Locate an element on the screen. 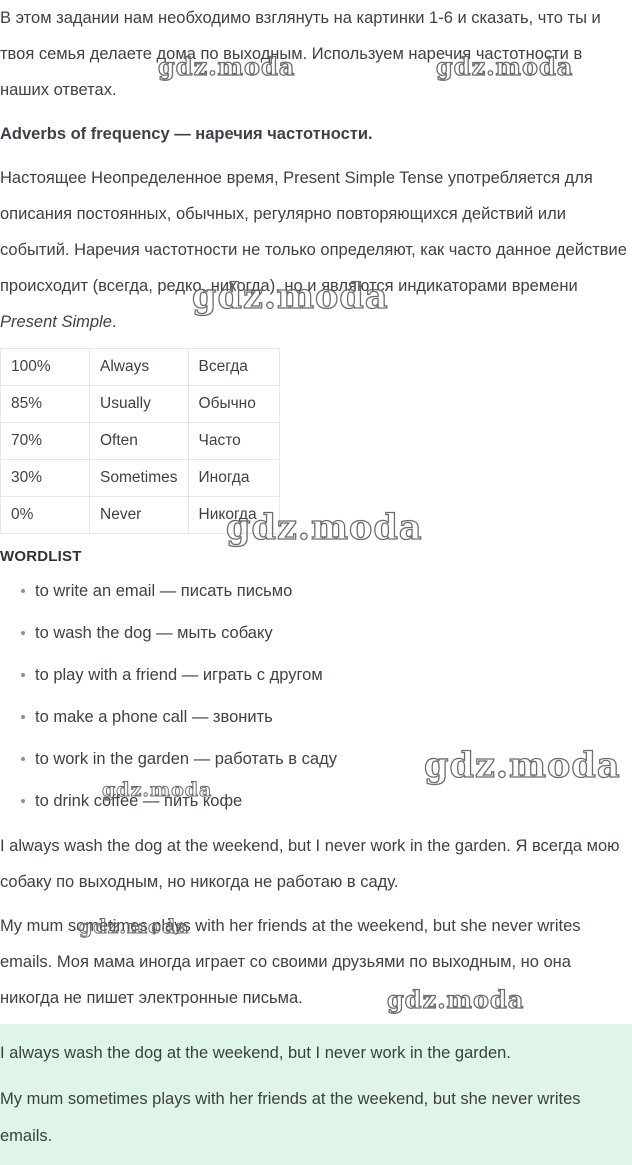 Image resolution: width=632 pixels, height=1165 pixels. table-row: 85% Usually Обычно is located at coordinates (140, 404).